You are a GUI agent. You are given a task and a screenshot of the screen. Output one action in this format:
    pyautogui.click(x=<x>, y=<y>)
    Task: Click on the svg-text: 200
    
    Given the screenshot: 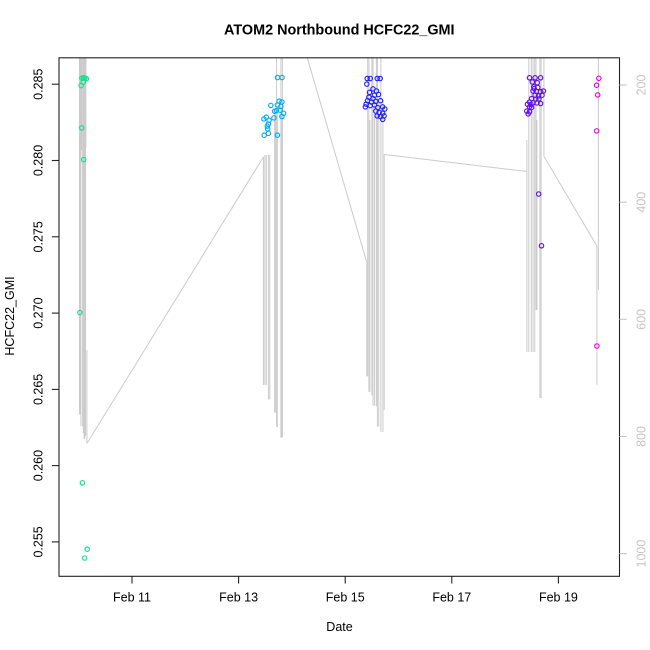 What is the action you would take?
    pyautogui.click(x=641, y=85)
    